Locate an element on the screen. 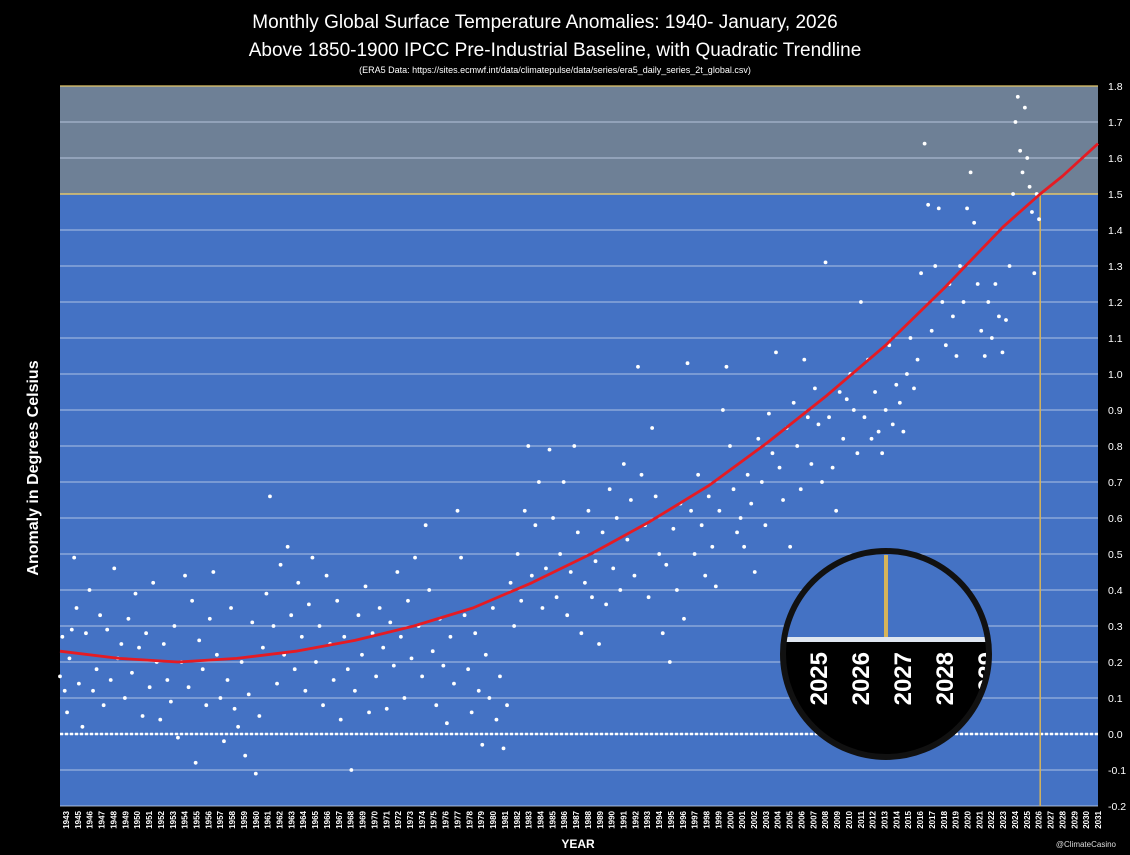  x-tick-label: 2019 is located at coordinates (956, 819).